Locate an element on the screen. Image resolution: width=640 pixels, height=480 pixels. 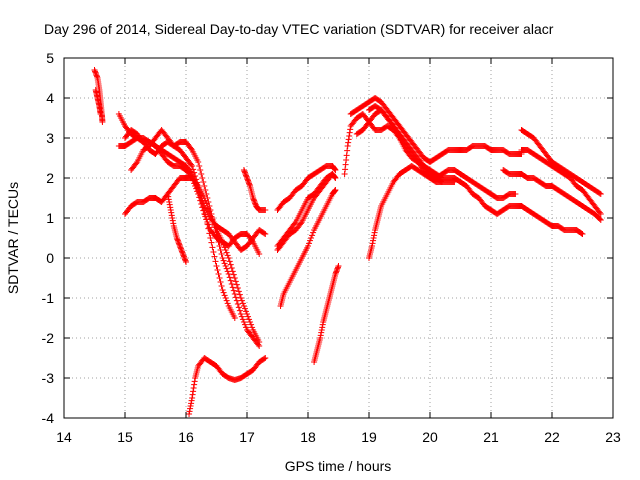
x-tick-label: 20 is located at coordinates (430, 437).